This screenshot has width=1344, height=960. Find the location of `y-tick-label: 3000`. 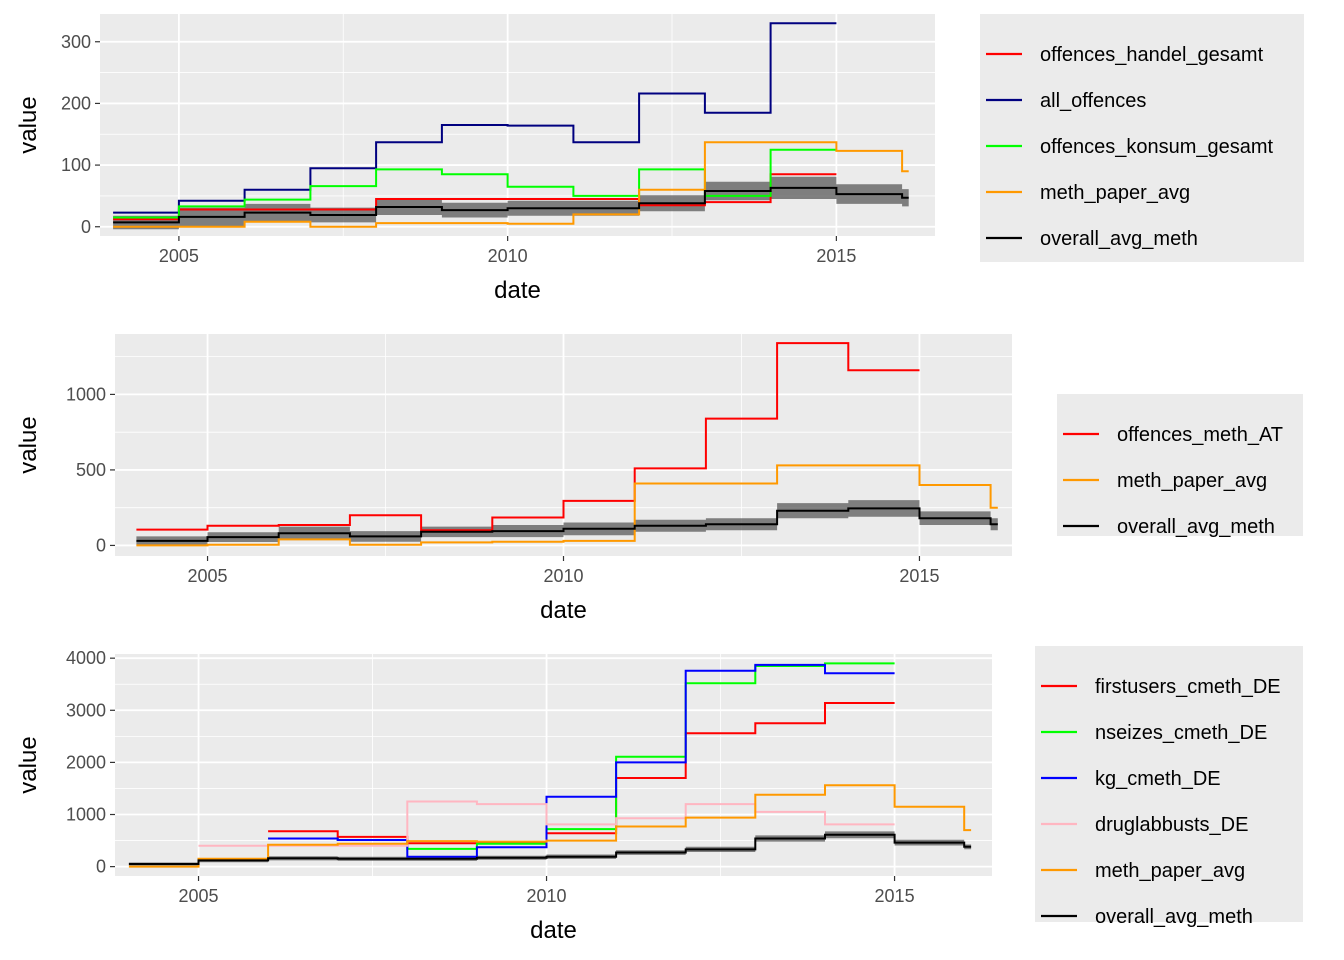

y-tick-label: 3000 is located at coordinates (86, 710).